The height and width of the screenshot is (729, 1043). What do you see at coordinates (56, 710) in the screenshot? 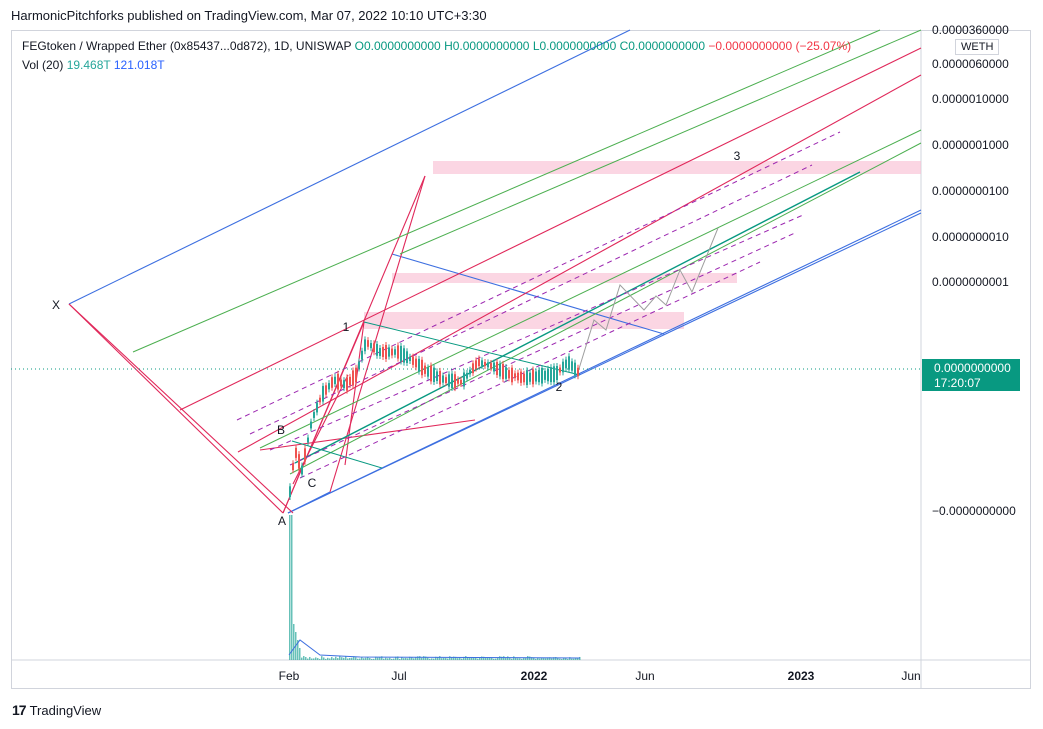
I see `tradingview-brand: 17 TradingView` at bounding box center [56, 710].